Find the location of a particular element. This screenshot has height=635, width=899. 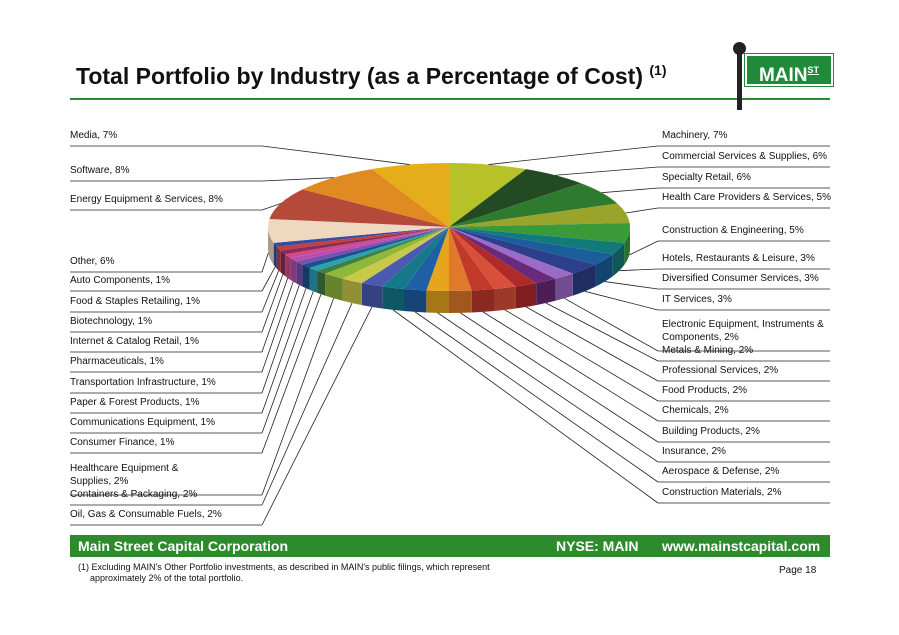

pie-side-walls is located at coordinates (449, 270).